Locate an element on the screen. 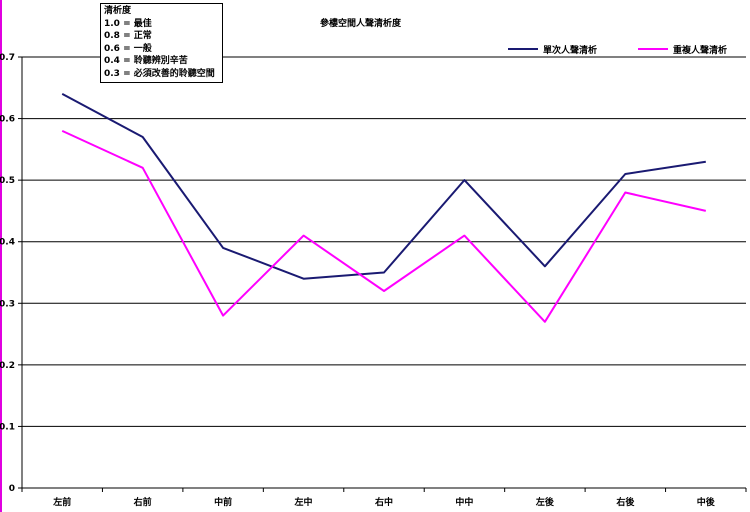 This screenshot has height=512, width=750. note-line-average: 0.6 = 一般 is located at coordinates (128, 48).